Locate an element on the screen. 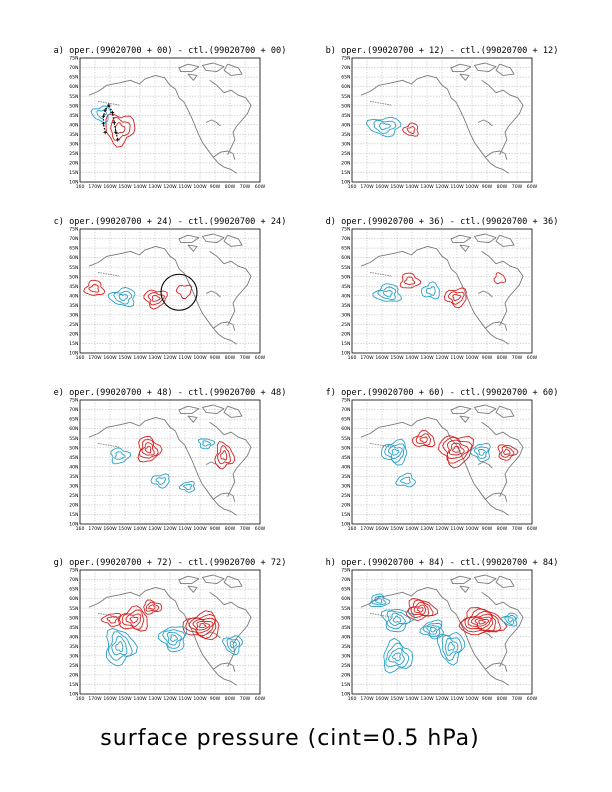 The height and width of the screenshot is (792, 612). lon-tick-label: 170W is located at coordinates (367, 529).